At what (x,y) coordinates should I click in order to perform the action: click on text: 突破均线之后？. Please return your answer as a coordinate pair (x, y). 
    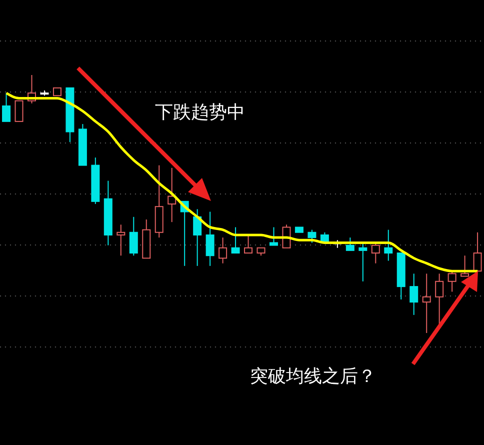
    Looking at the image, I should click on (313, 376).